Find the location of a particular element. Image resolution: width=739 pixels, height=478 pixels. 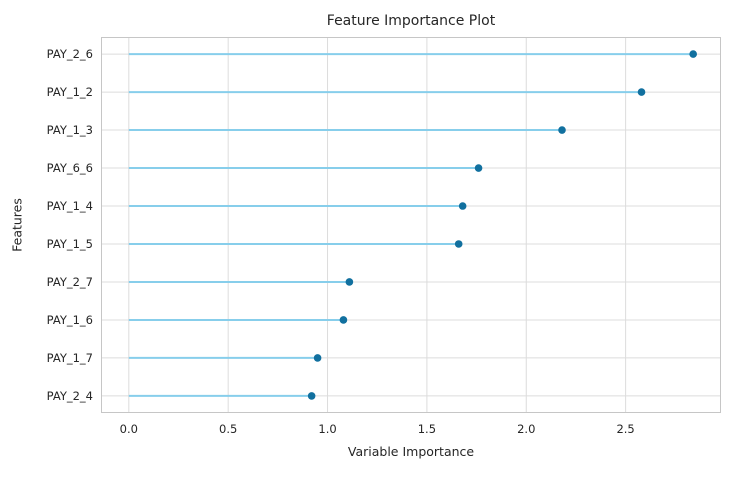

x-tick-label: 0.5 is located at coordinates (228, 429).